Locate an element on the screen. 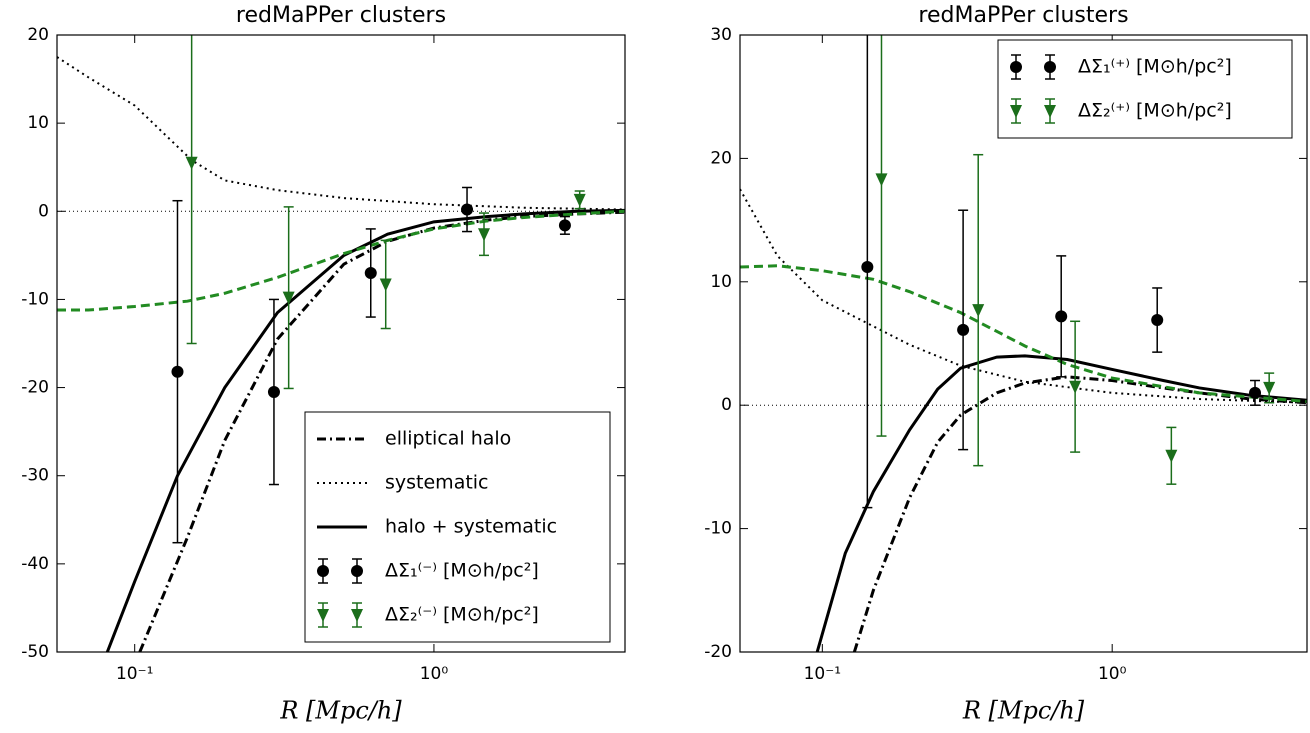 The width and height of the screenshot is (1310, 733). y-tick-label: 30 is located at coordinates (721, 35).